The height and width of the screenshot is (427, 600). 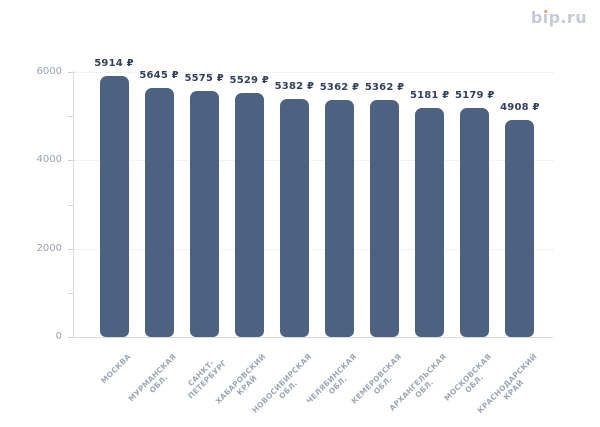 I want to click on bar-value-label: 5575 ₽, so click(x=204, y=78).